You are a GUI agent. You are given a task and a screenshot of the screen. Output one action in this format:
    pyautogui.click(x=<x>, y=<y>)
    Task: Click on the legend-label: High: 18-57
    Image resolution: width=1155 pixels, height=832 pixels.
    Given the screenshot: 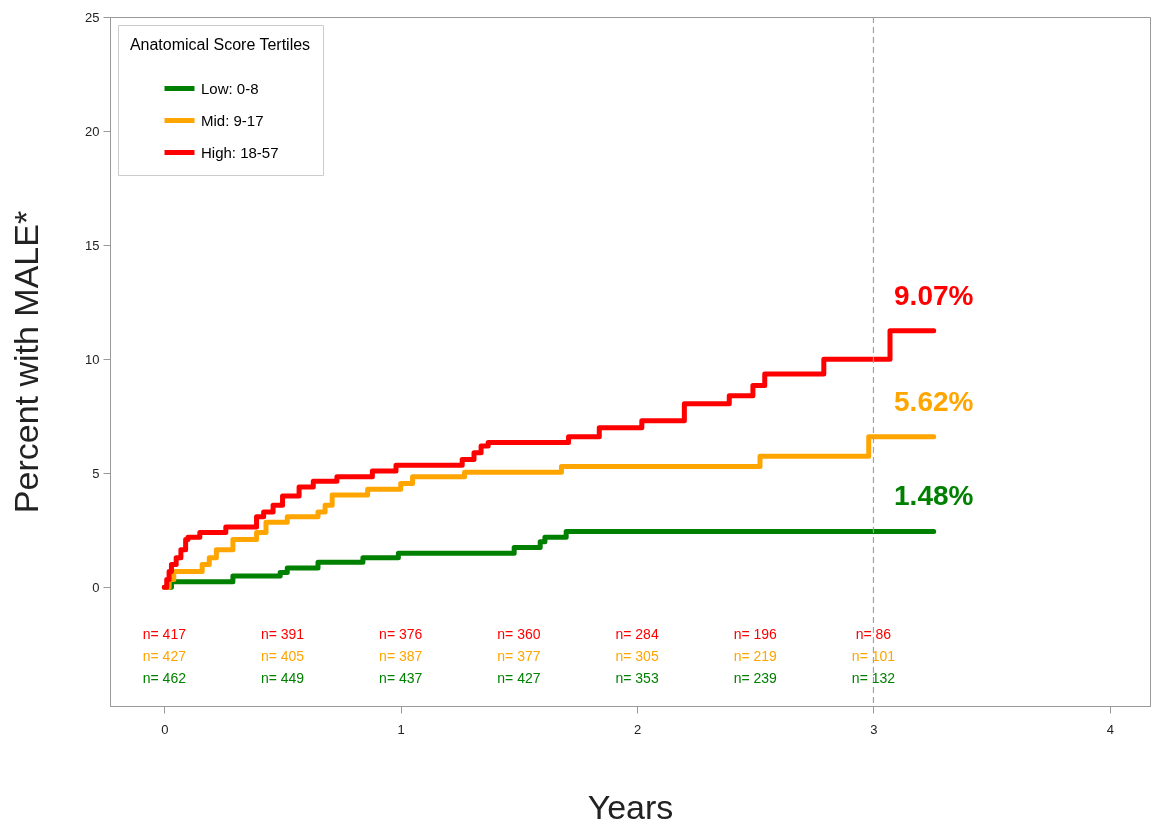 What is the action you would take?
    pyautogui.click(x=240, y=152)
    